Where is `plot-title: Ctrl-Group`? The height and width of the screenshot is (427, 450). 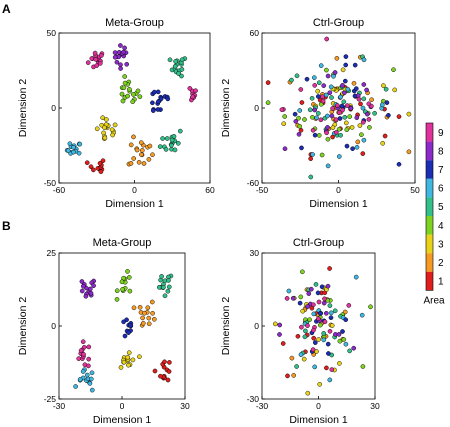
plot-title: Ctrl-Group is located at coordinates (338, 23).